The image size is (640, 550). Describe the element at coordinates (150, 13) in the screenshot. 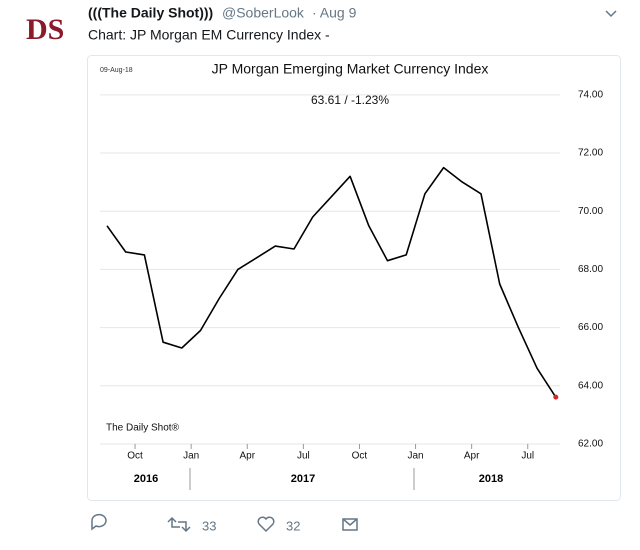

I see `user-name: (((The Daily Shot)))` at that location.